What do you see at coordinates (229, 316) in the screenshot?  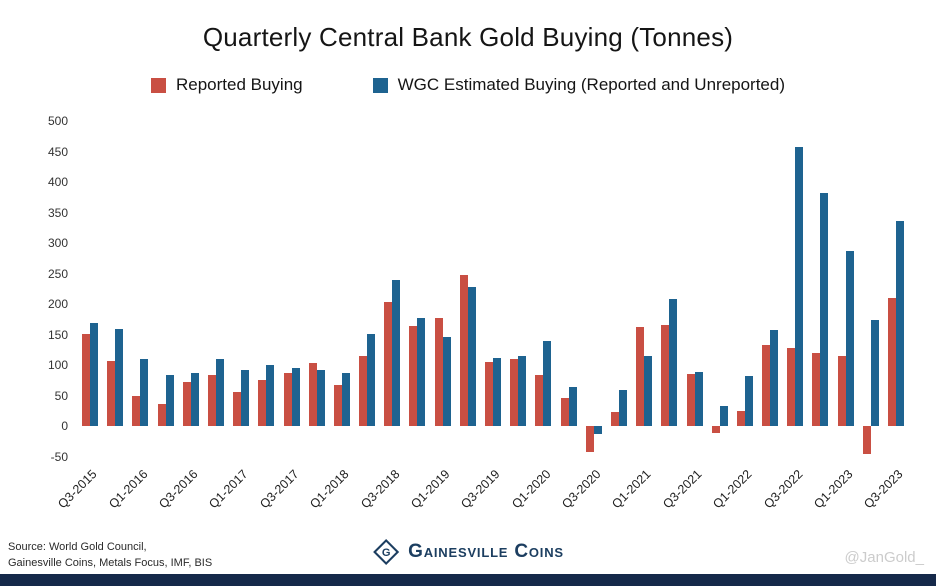 I see `bar-group: Q1-2017` at bounding box center [229, 316].